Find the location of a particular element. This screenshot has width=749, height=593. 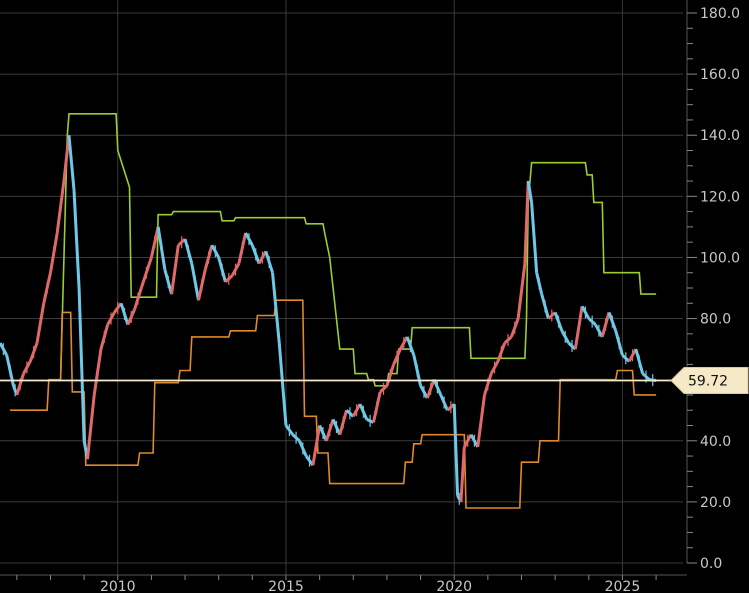

x-tick-label: 2015 is located at coordinates (286, 586).